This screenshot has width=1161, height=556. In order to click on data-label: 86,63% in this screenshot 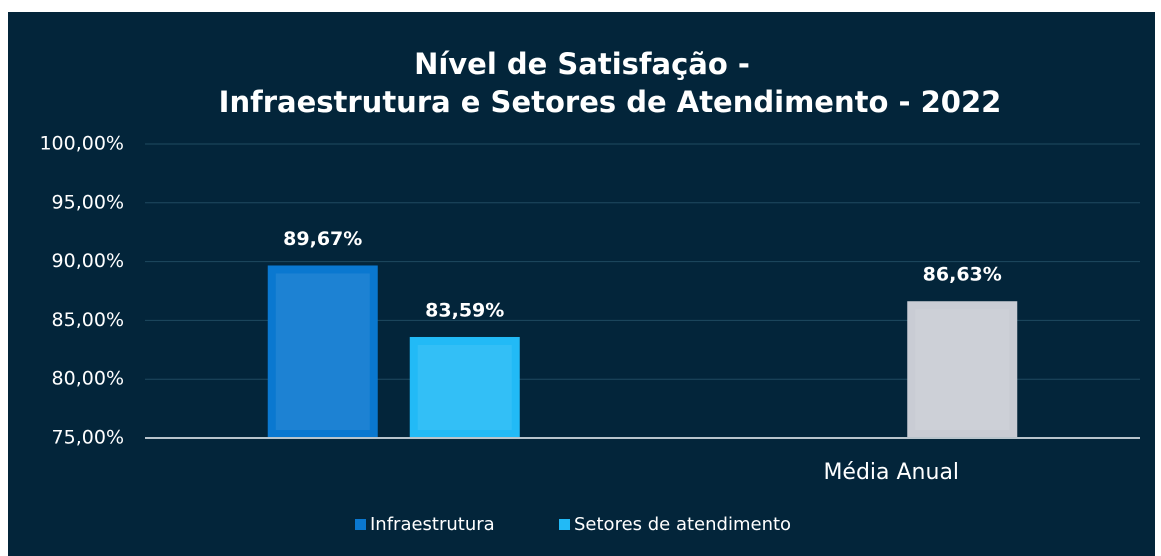, I will do `click(962, 275)`.